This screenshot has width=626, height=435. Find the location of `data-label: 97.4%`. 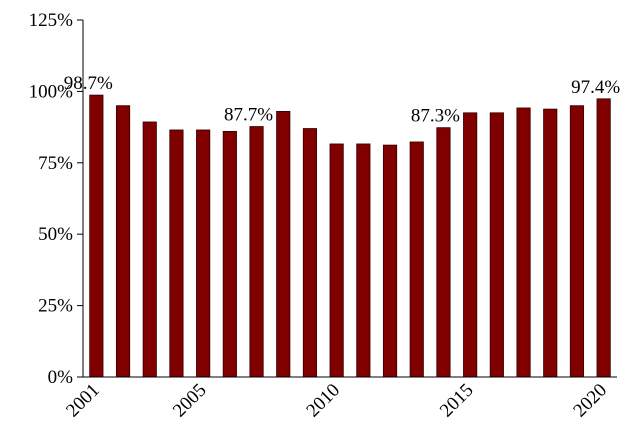

data-label: 97.4% is located at coordinates (595, 87).